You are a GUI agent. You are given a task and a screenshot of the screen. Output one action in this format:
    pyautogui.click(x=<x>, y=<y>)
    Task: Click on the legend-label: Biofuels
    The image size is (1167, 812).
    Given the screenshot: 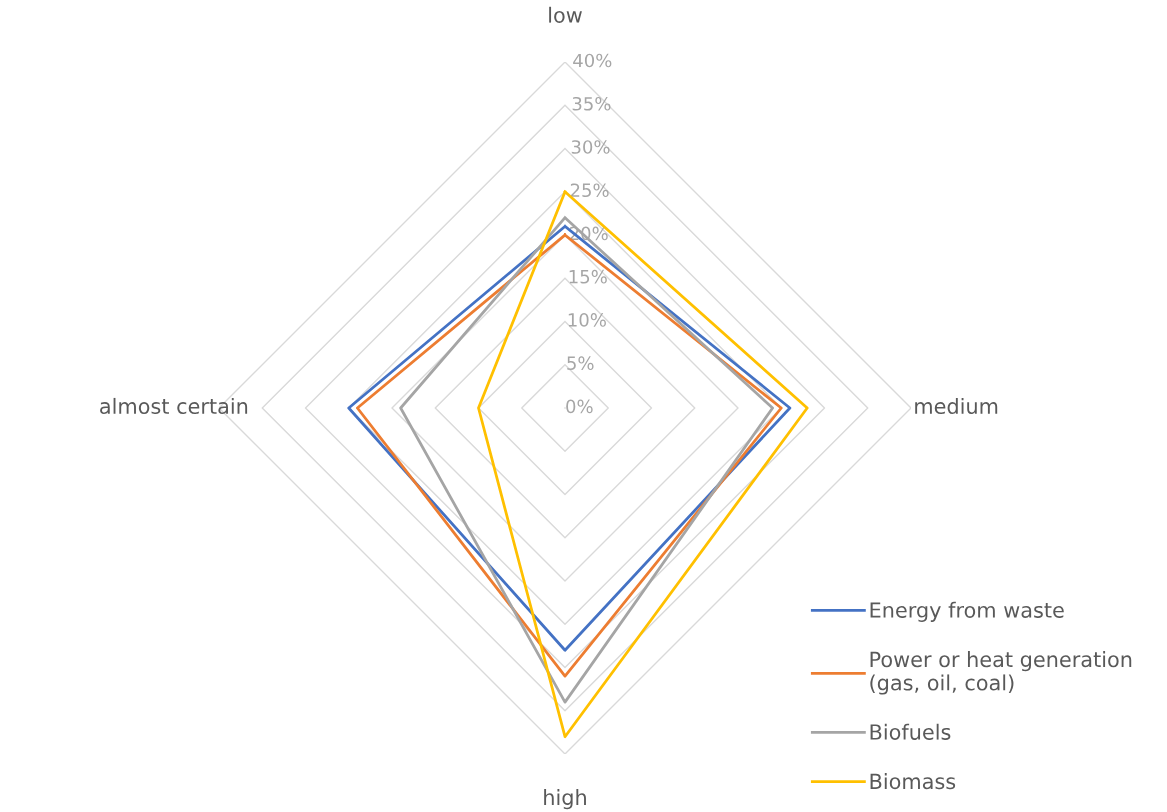 What is the action you would take?
    pyautogui.click(x=910, y=731)
    